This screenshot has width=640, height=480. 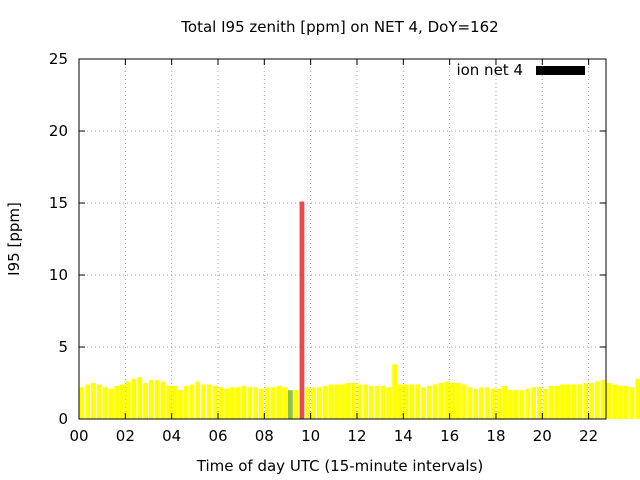 What do you see at coordinates (588, 436) in the screenshot?
I see `x-tick-label: 22` at bounding box center [588, 436].